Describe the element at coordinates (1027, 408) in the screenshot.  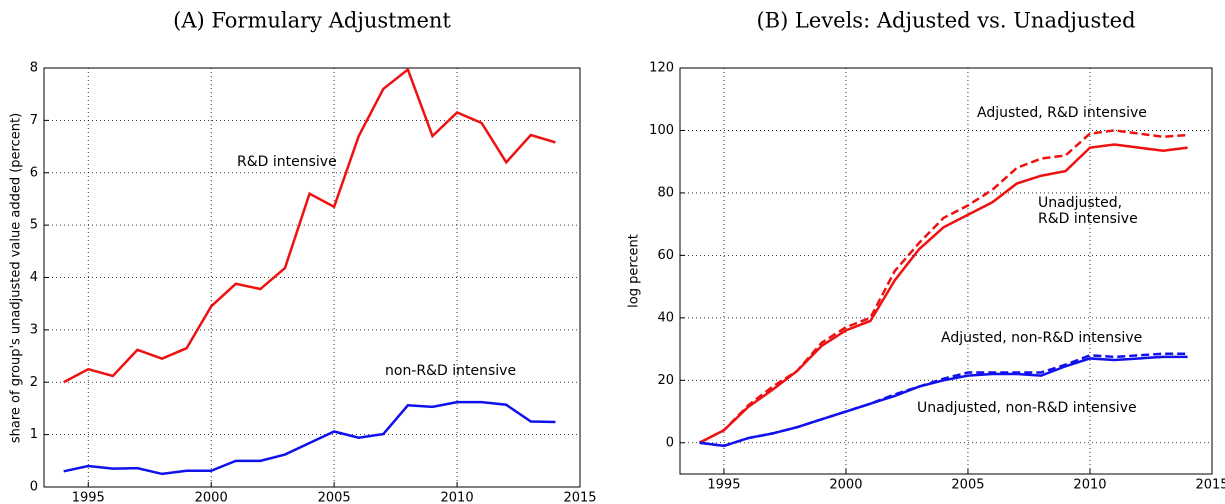
I see `annotation: Unadjusted, non-R&D intensive` at that location.